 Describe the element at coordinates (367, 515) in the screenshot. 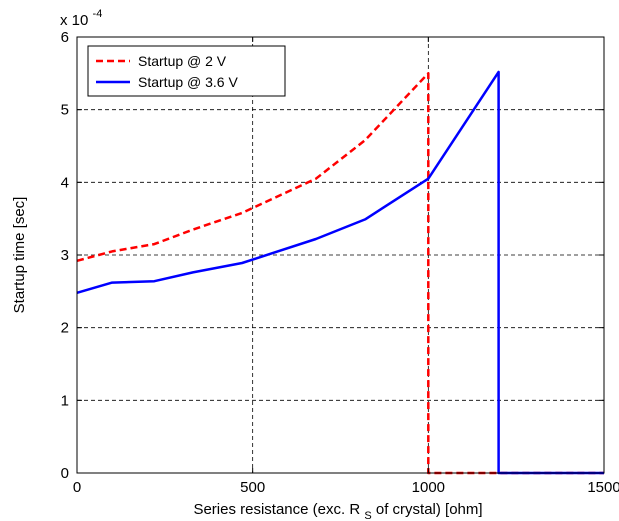

I see `x-axis-label-sub: S` at that location.